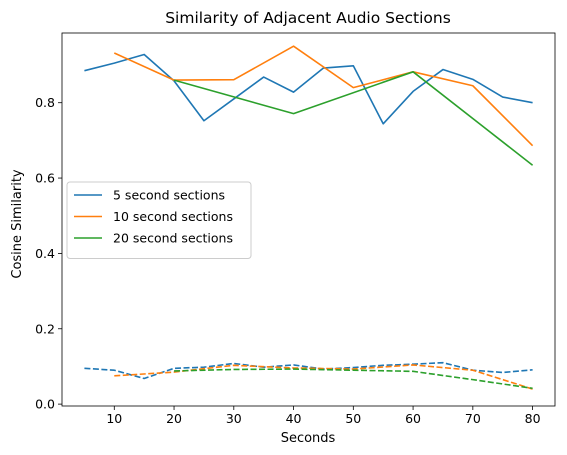 The image size is (567, 455). Describe the element at coordinates (169, 195) in the screenshot. I see `legend-label: 5 second sections` at that location.